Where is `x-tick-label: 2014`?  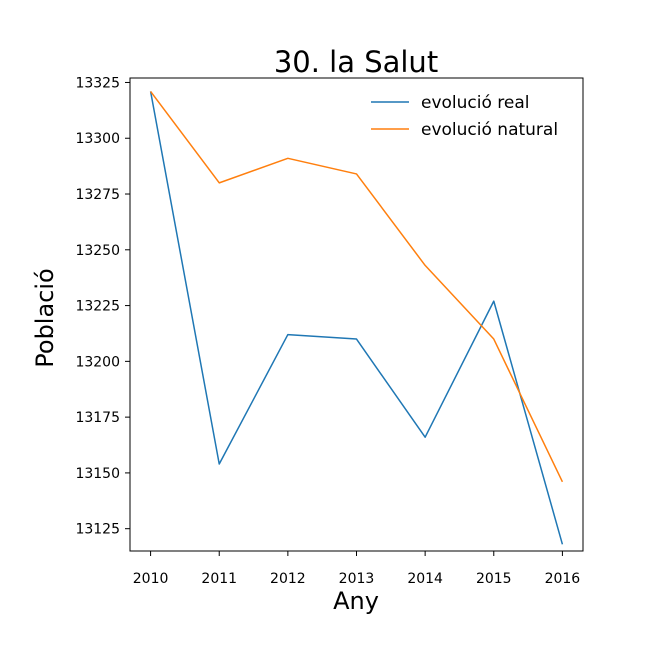 x-tick-label: 2014 is located at coordinates (425, 579).